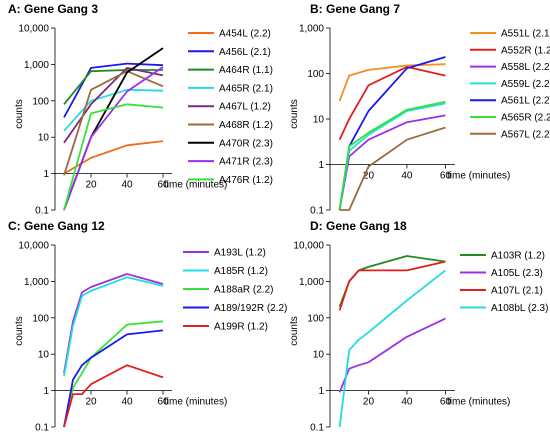 The height and width of the screenshot is (432, 550). What do you see at coordinates (245, 107) in the screenshot?
I see `legend-label: A467L (1.2)` at bounding box center [245, 107].